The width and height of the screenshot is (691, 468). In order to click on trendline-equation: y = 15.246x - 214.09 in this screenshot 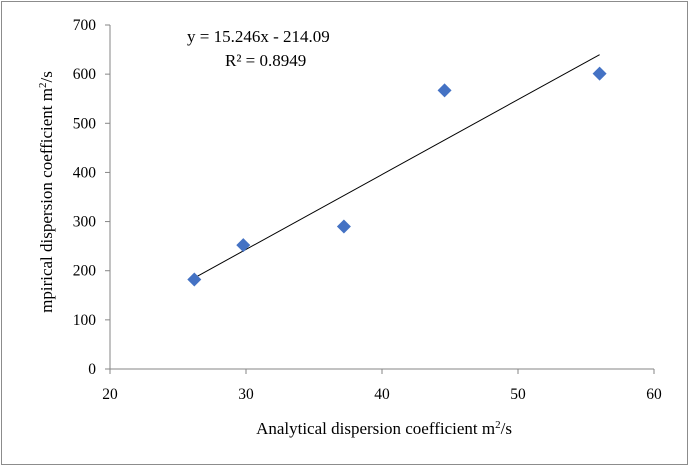, I will do `click(258, 36)`.